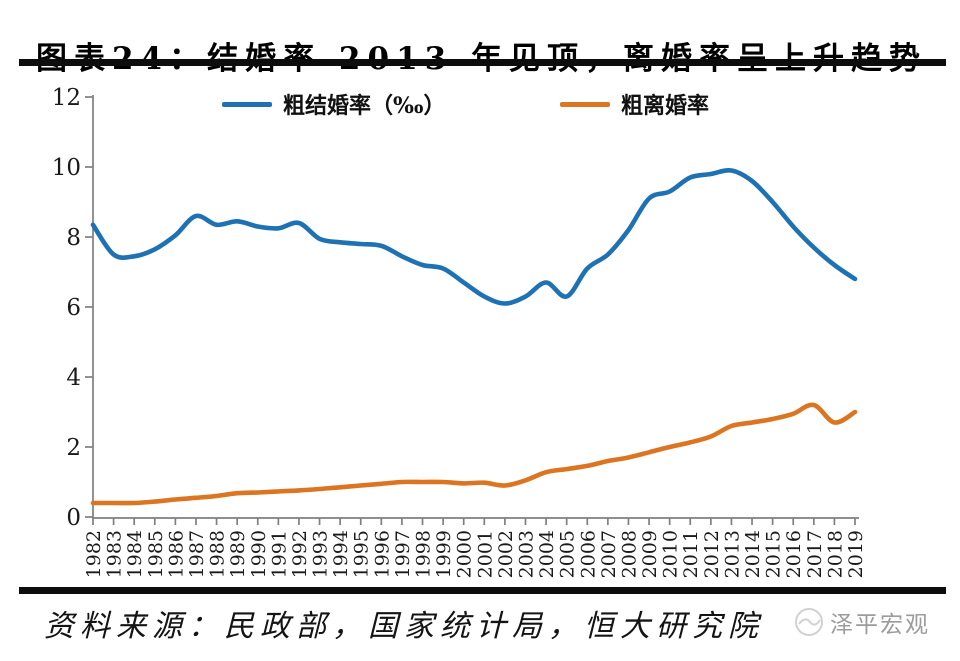 Image resolution: width=960 pixels, height=661 pixels. What do you see at coordinates (362, 554) in the screenshot?
I see `x-tick-label: 1995` at bounding box center [362, 554].